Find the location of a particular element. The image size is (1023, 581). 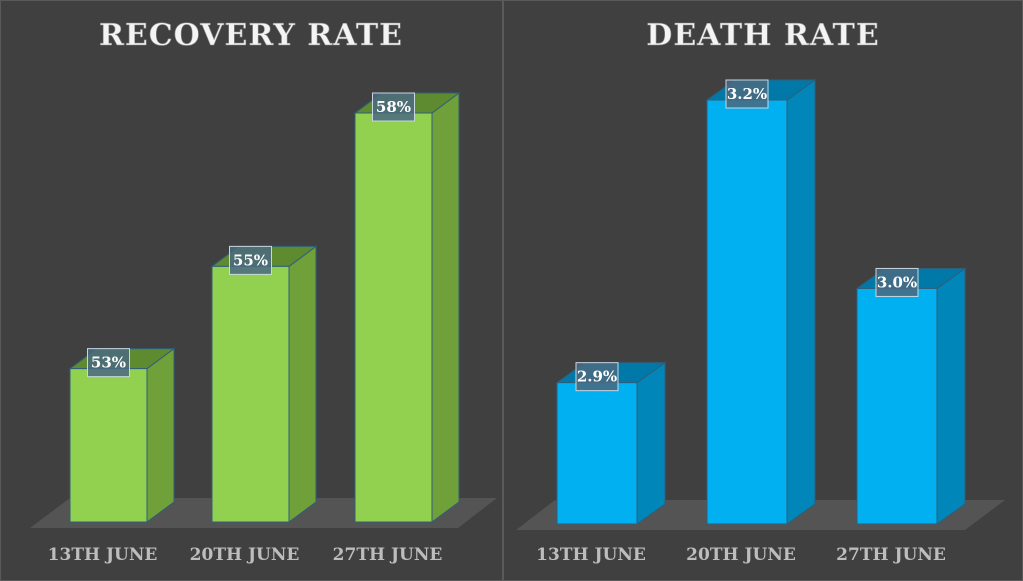

data-label: 55% is located at coordinates (250, 260).